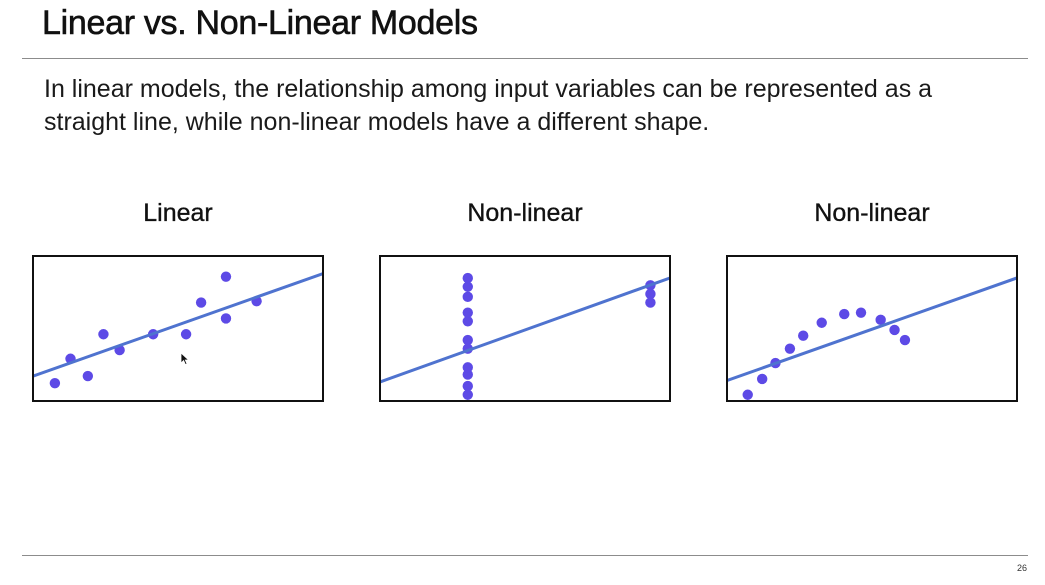  I want to click on panel-title-linear: Linear, so click(178, 213).